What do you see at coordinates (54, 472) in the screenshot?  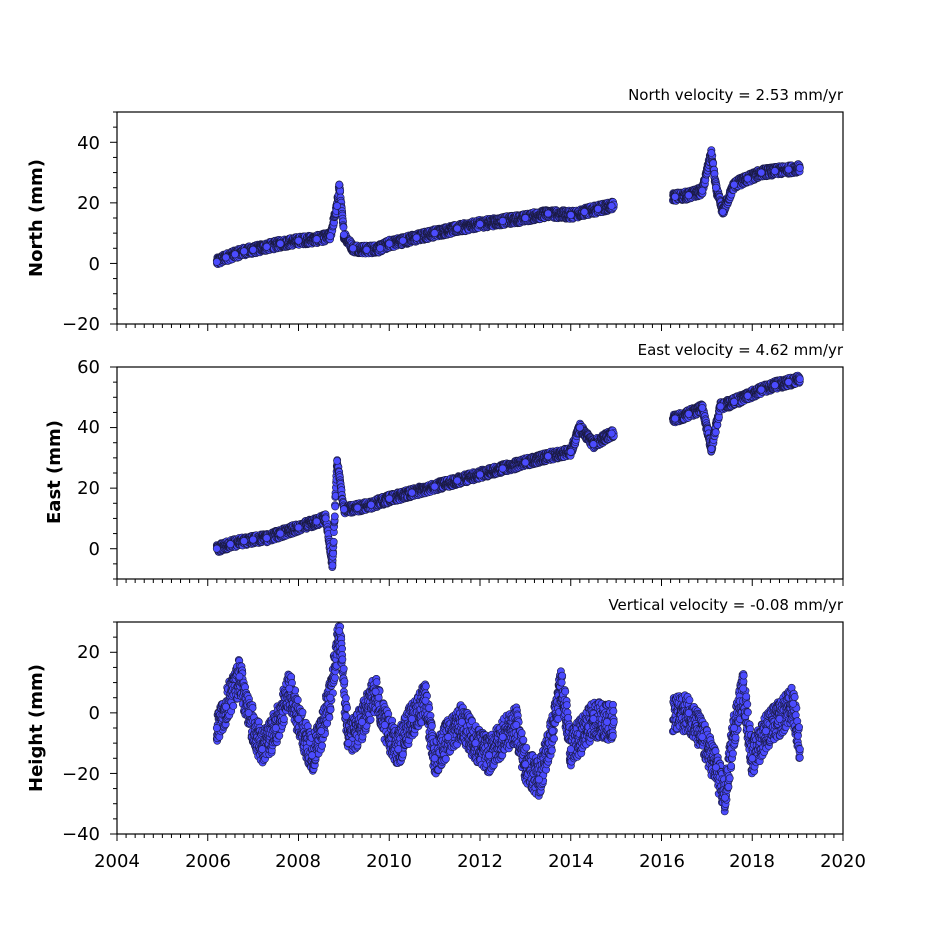 I see `east-y-axis-label: East (mm)` at bounding box center [54, 472].